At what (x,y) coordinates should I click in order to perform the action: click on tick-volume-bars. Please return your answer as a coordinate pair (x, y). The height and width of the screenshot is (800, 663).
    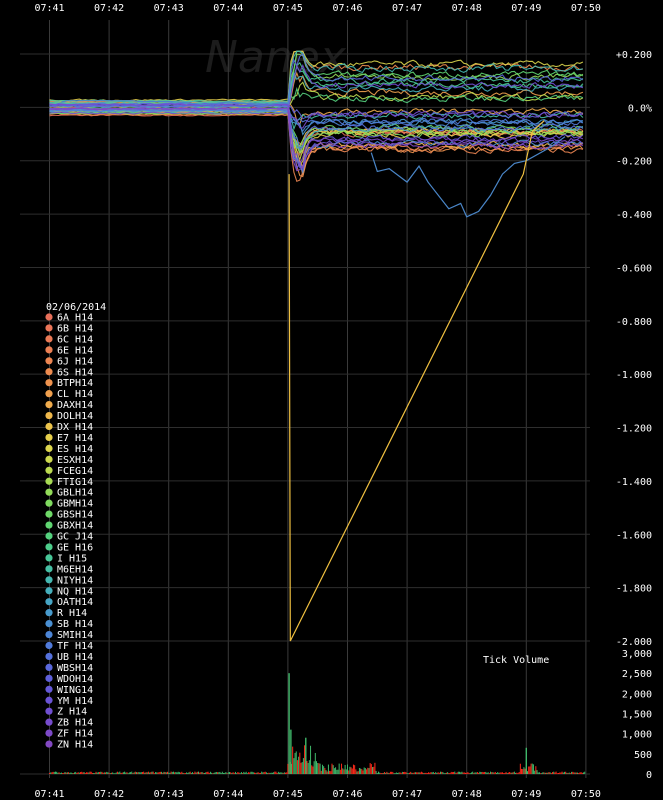
    Looking at the image, I should click on (317, 723).